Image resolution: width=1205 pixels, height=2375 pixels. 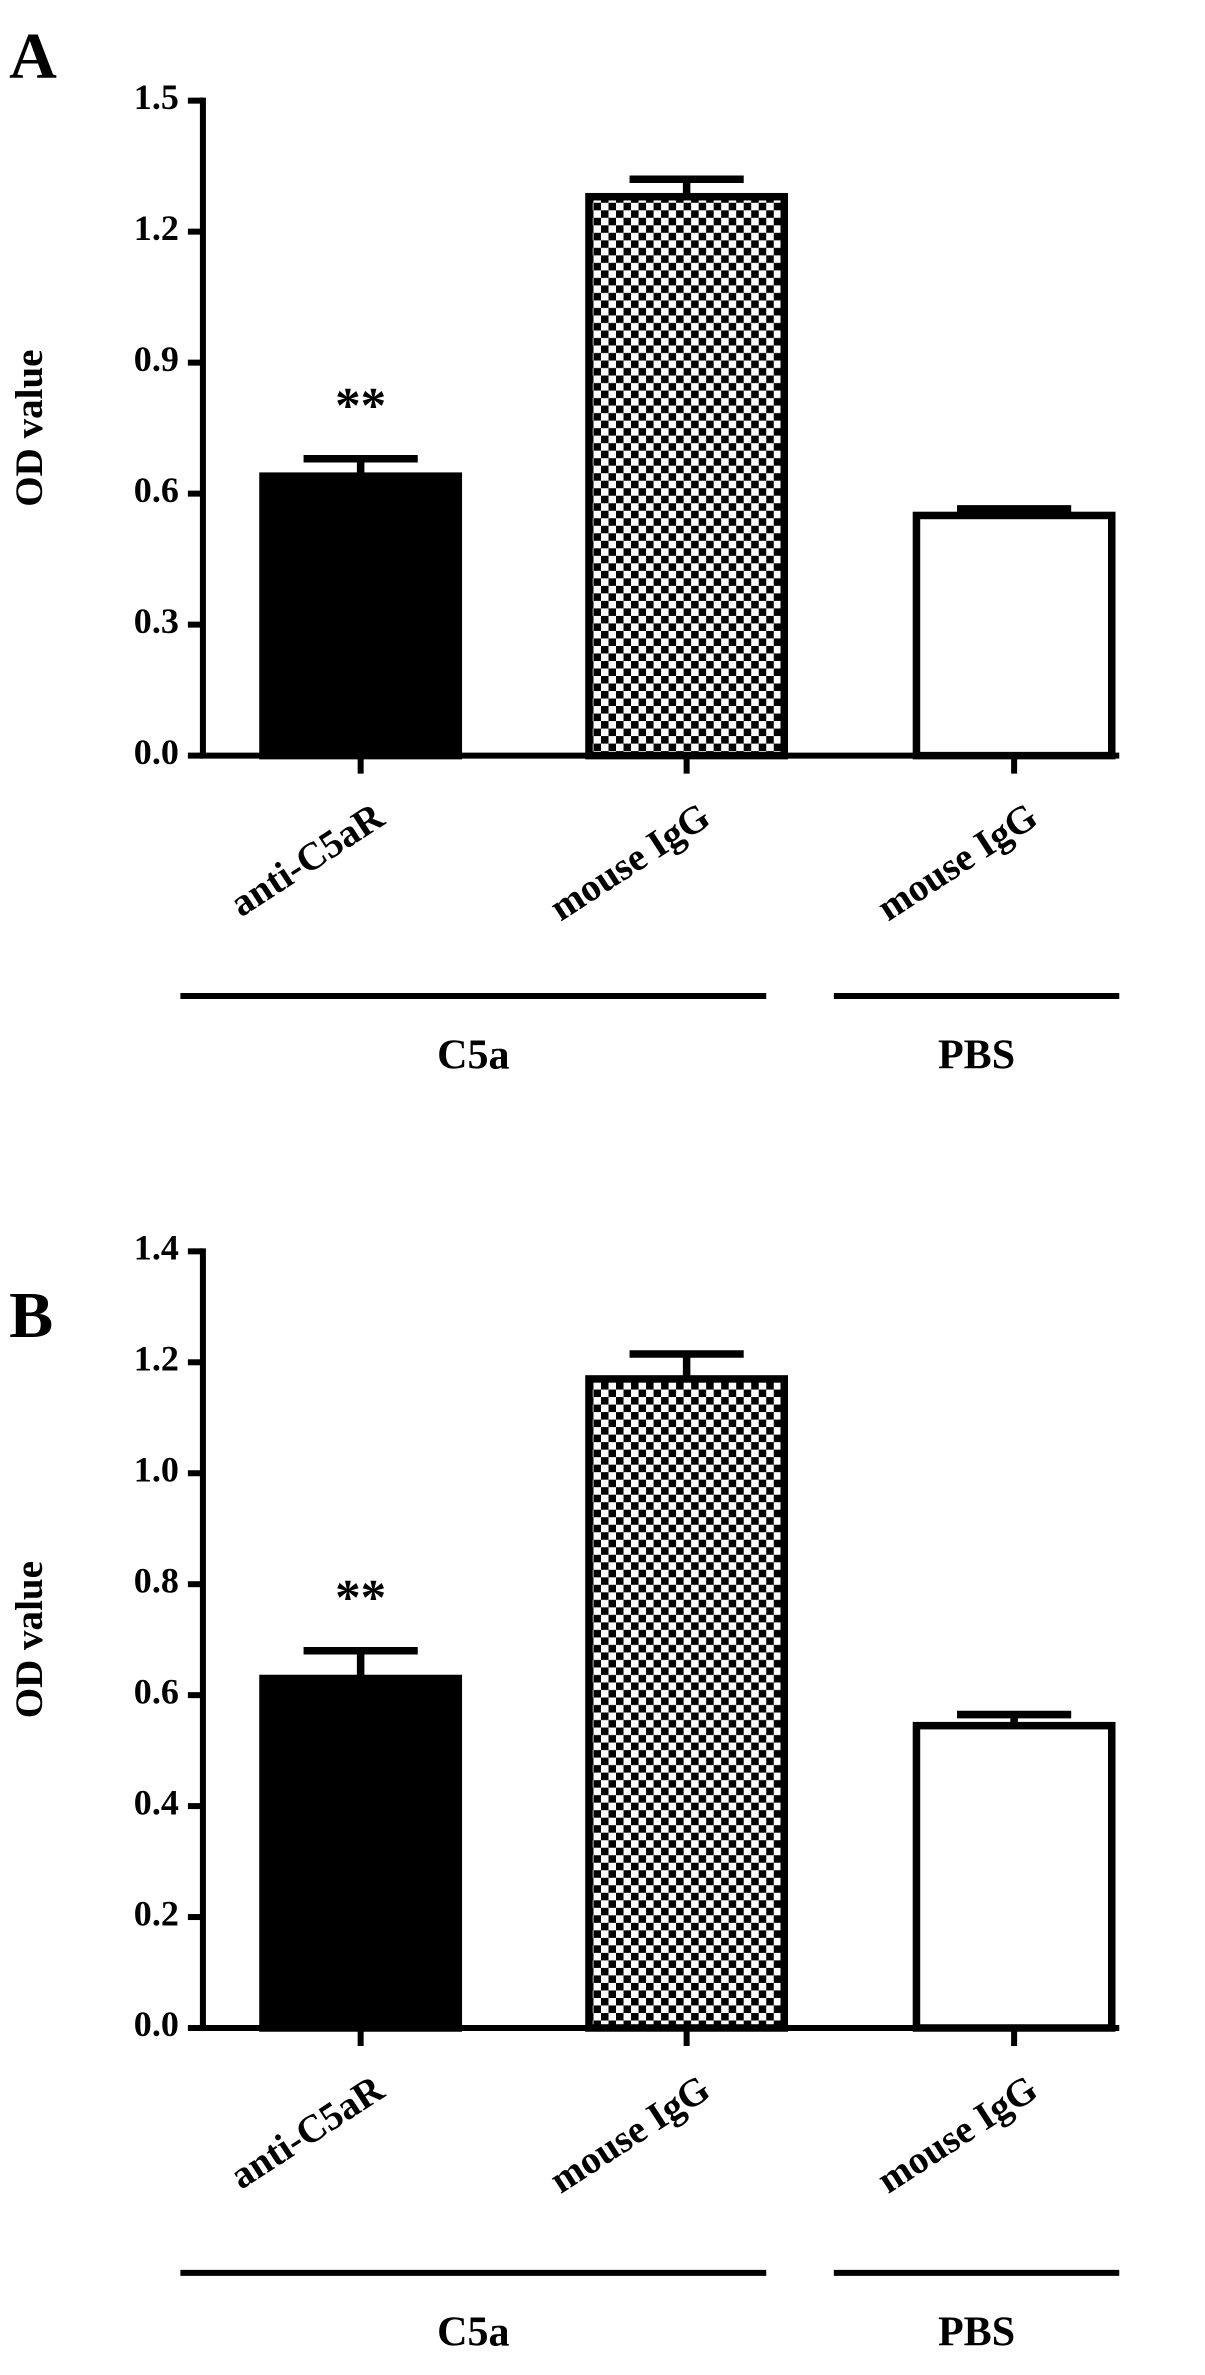 I want to click on y-tick-label: 1.4, so click(x=156, y=1248).